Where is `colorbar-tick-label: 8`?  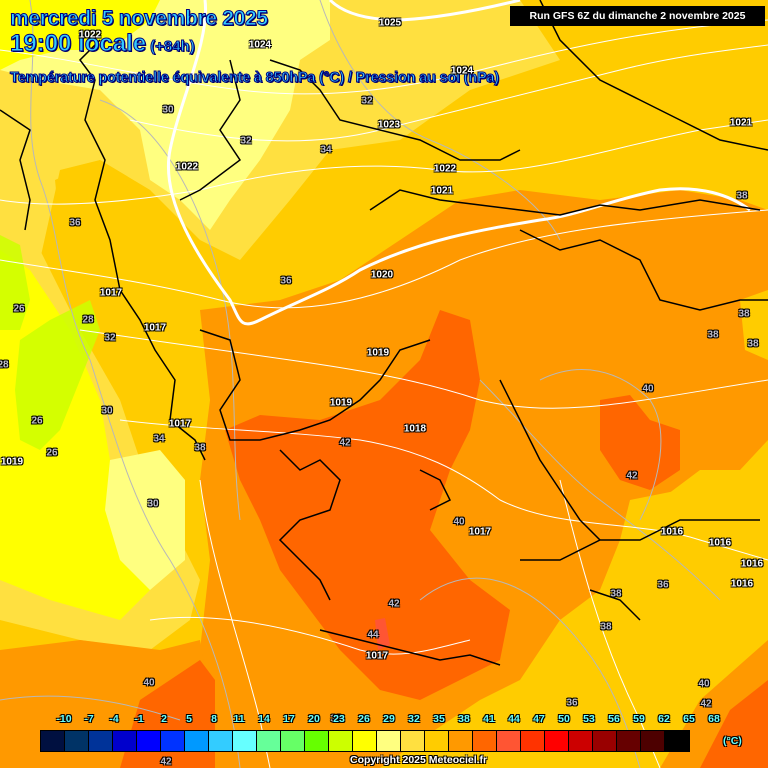
colorbar-tick-label: 8 is located at coordinates (214, 719).